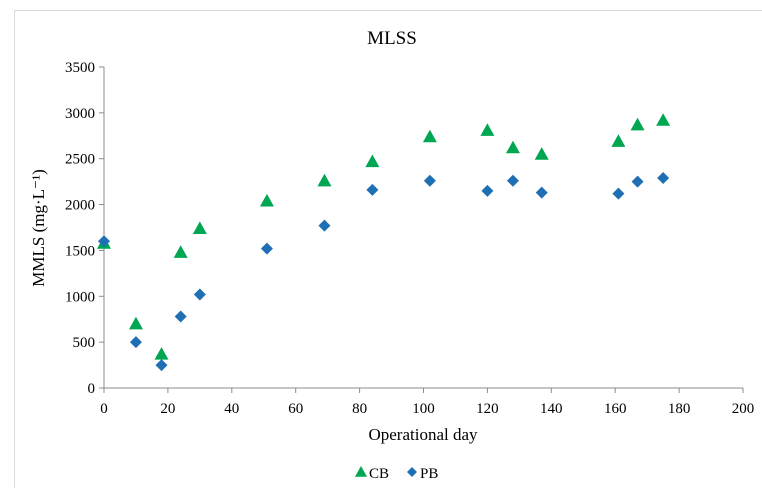 The height and width of the screenshot is (488, 762). I want to click on x-tick-label: 160, so click(615, 409).